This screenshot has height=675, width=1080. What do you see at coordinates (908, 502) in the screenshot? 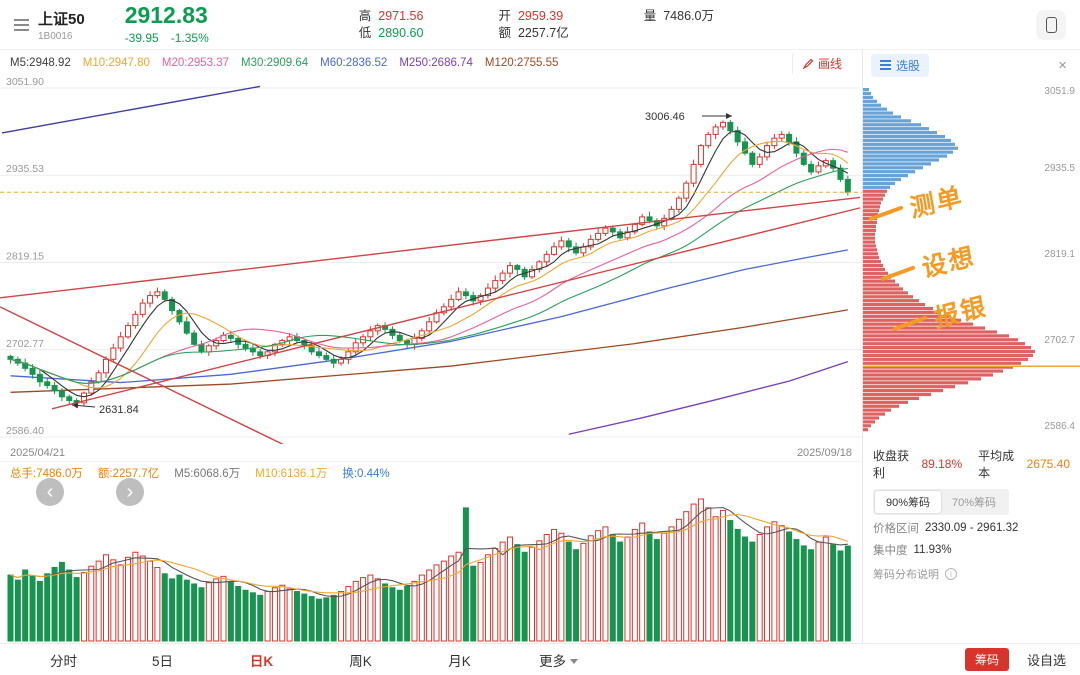
I see `chip-90-button: 90%筹码` at bounding box center [908, 502].